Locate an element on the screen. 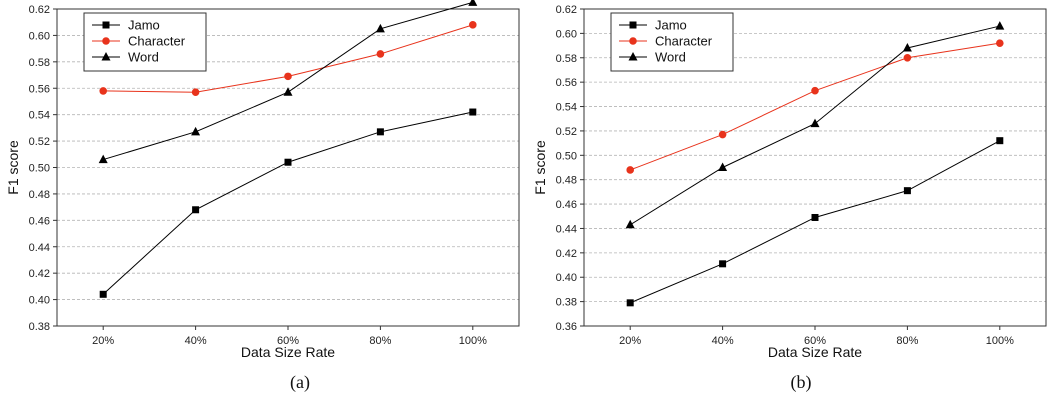 Image resolution: width=1052 pixels, height=400 pixels. panel-caption: (a) is located at coordinates (300, 382).